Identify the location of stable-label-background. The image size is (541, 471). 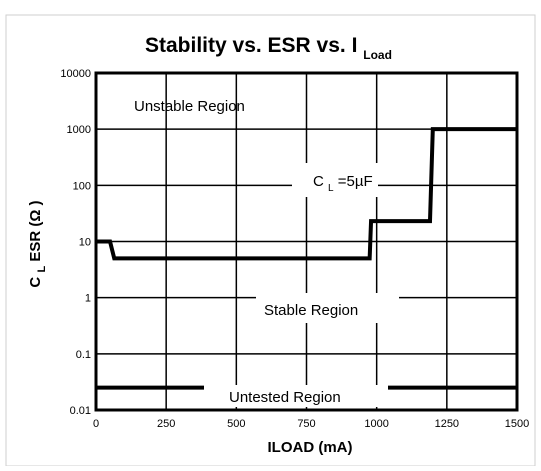
(327, 308).